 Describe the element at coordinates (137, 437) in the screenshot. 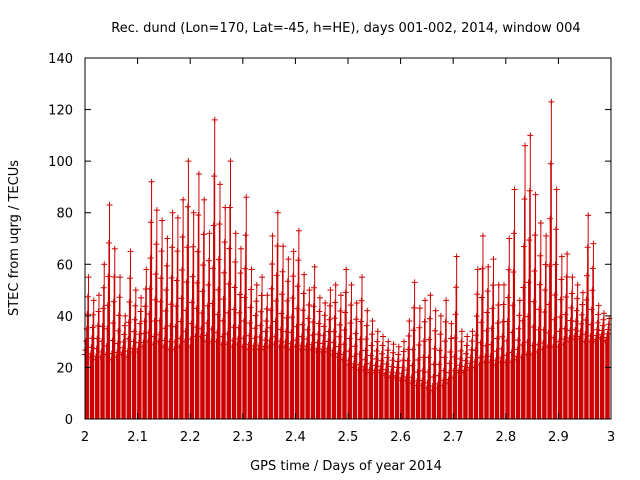

I see `x-tick-label: 2.1` at that location.